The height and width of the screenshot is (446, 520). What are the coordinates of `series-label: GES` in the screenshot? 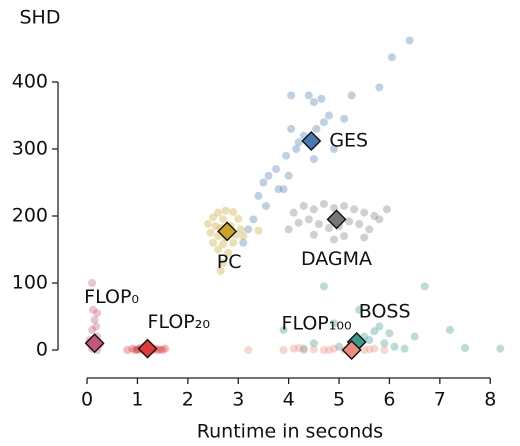 It's located at (348, 140).